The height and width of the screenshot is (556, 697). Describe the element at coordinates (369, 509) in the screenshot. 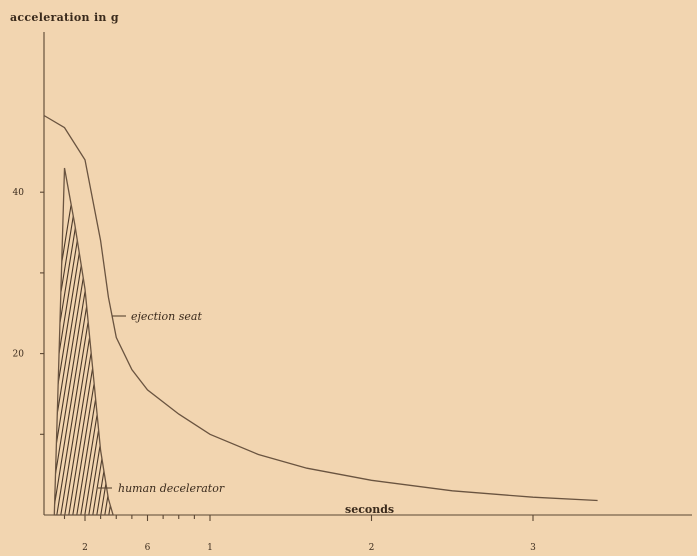

I see `x-axis-label: seconds` at that location.